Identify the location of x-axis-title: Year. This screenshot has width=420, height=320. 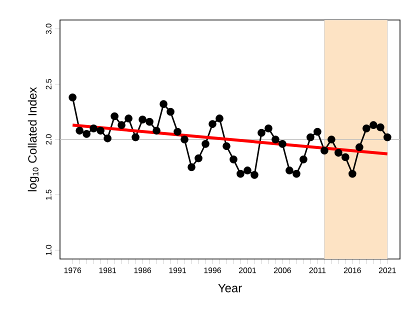
(230, 288).